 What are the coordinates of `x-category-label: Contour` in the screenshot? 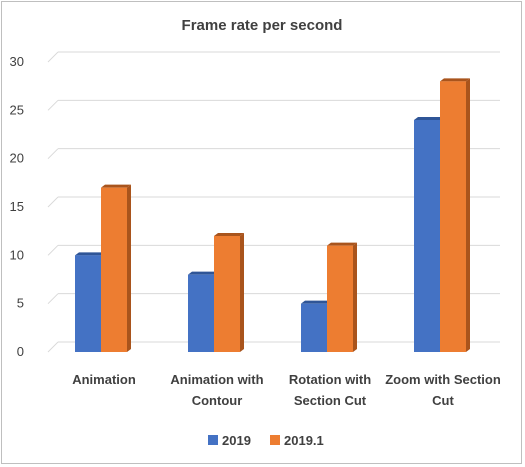 It's located at (217, 400).